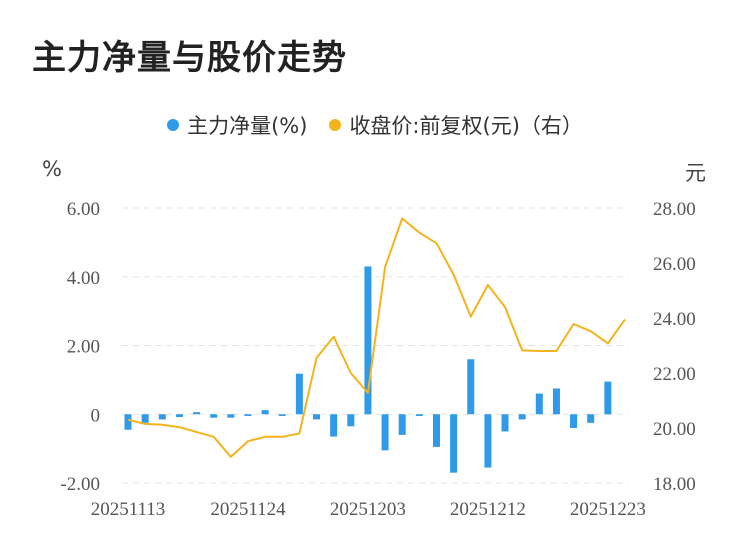 The width and height of the screenshot is (750, 558). Describe the element at coordinates (674, 264) in the screenshot. I see `right-tick-label: 26.00` at that location.